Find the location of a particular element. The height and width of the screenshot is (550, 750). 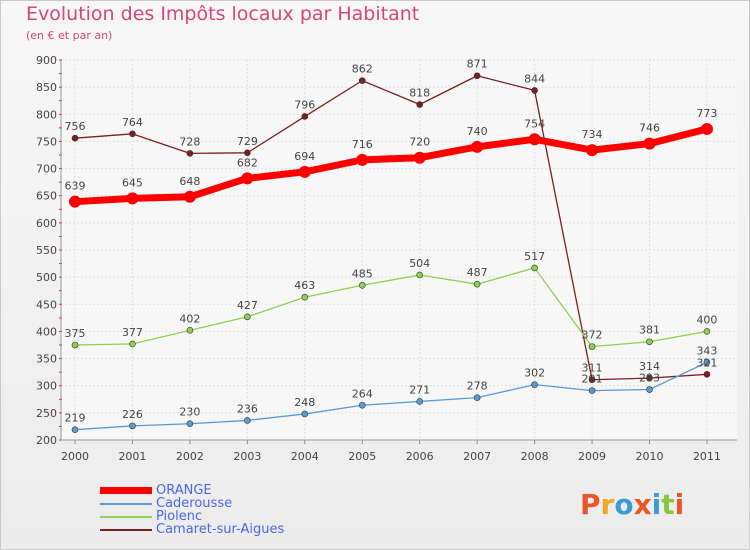

data-label-camaret: 871 is located at coordinates (477, 64).